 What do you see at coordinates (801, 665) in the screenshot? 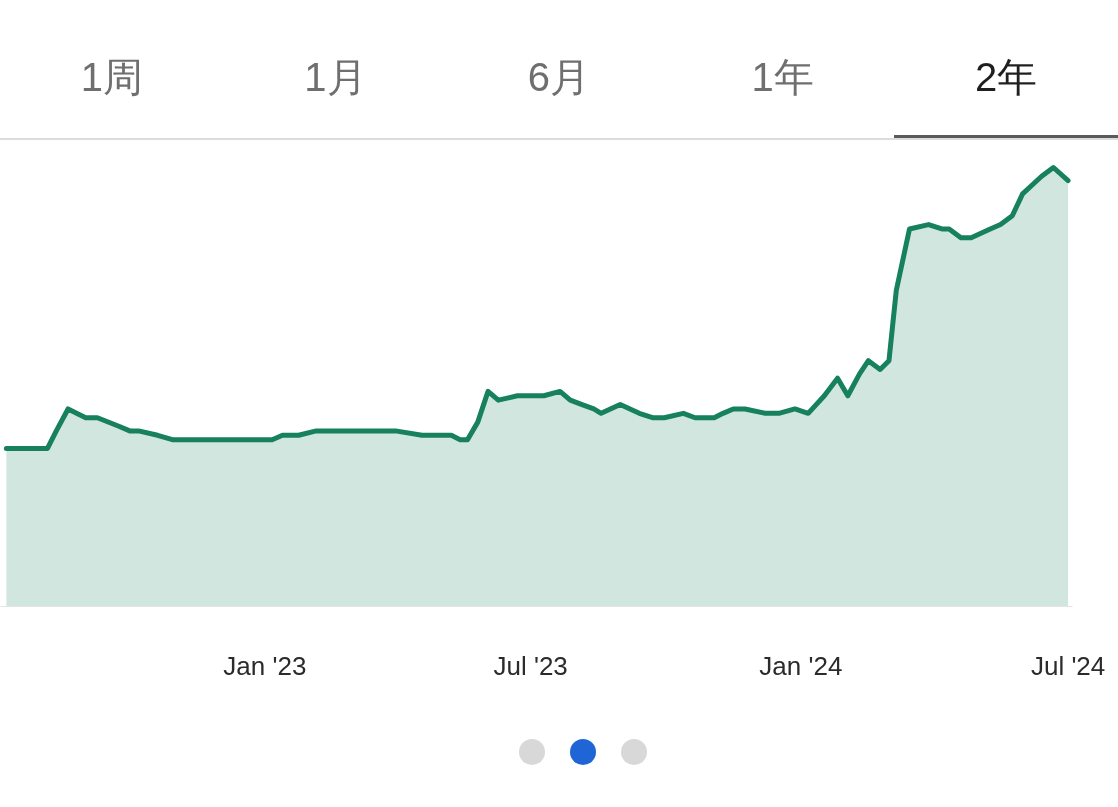
I see `x-tick-label: Jan '24` at bounding box center [801, 665].